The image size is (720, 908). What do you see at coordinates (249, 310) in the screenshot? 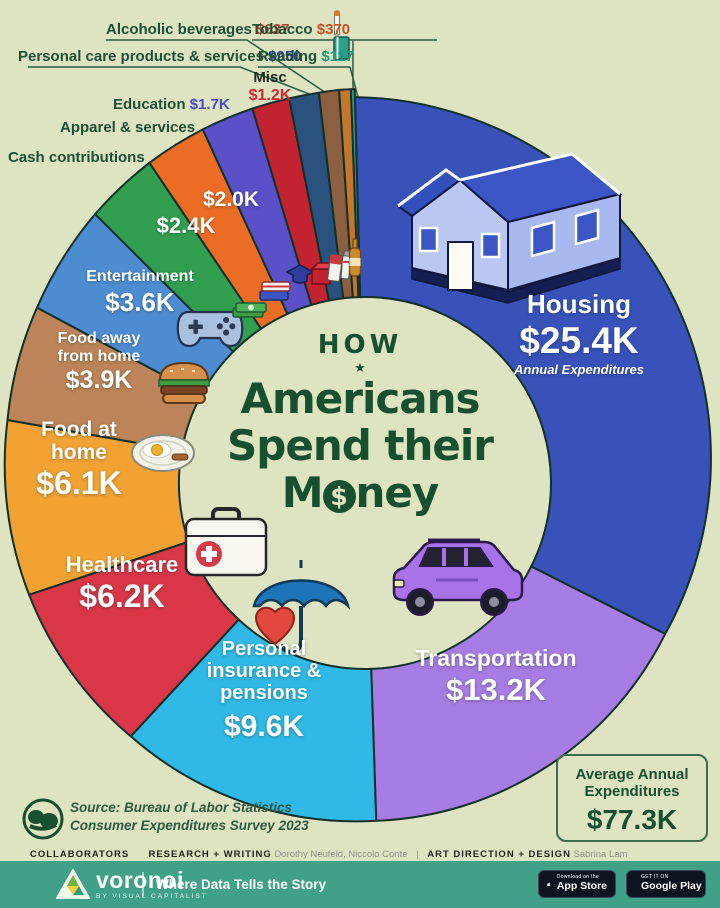
I see `cash-bills-icon` at bounding box center [249, 310].